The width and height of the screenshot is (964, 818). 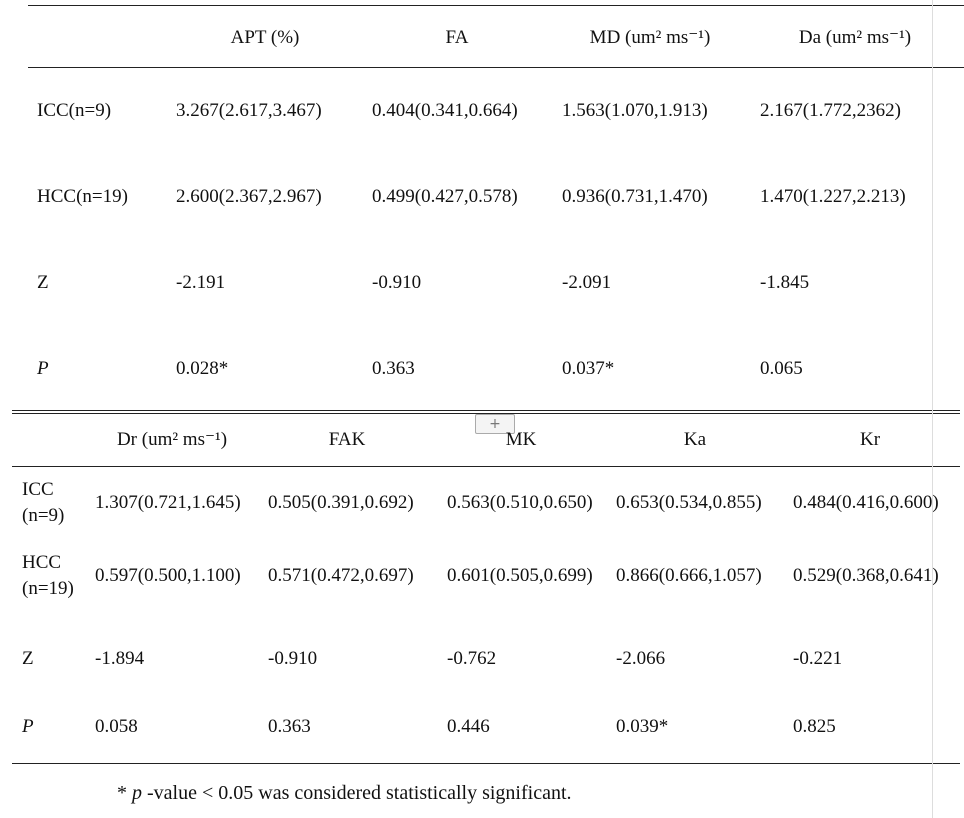 What do you see at coordinates (468, 726) in the screenshot?
I see `cell: 0.446` at bounding box center [468, 726].